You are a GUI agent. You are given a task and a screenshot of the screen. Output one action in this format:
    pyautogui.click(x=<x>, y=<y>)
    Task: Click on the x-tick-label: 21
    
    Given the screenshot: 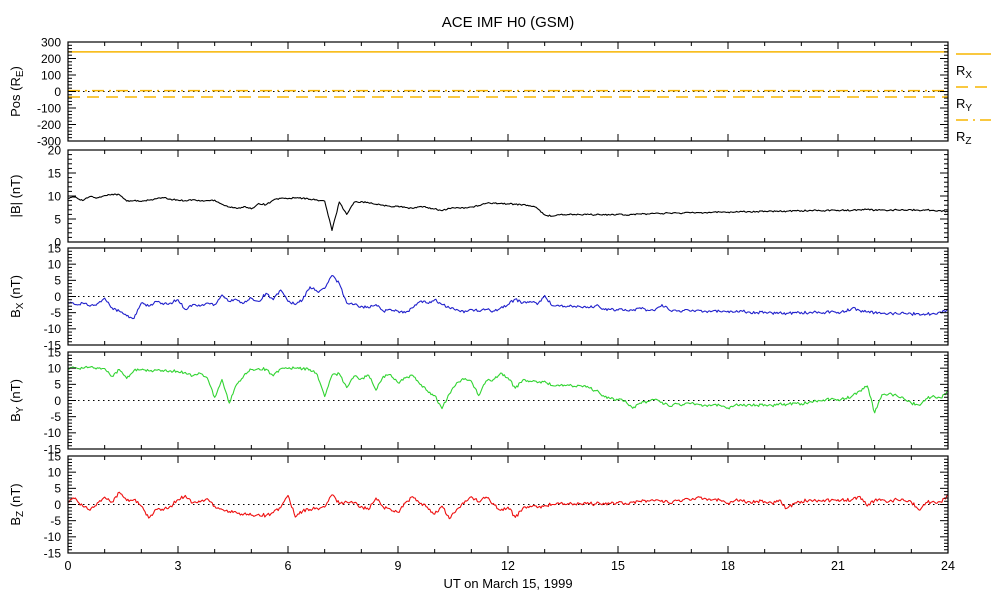 What is the action you would take?
    pyautogui.click(x=838, y=566)
    